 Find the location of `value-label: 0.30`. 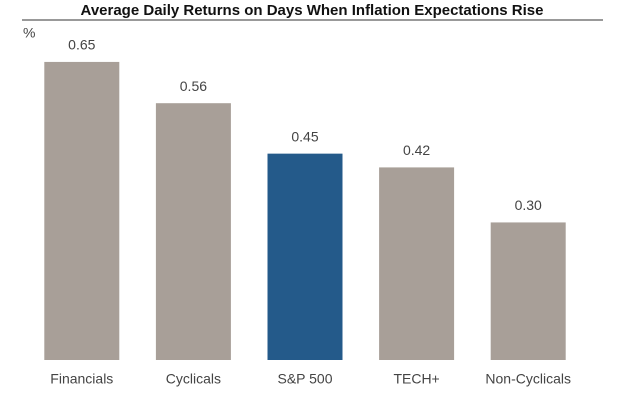

value-label: 0.30 is located at coordinates (528, 205).